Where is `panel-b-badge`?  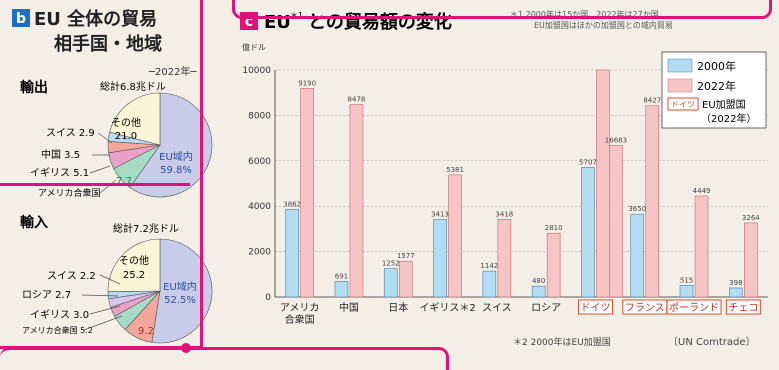
panel-b-badge is located at coordinates (21, 18).